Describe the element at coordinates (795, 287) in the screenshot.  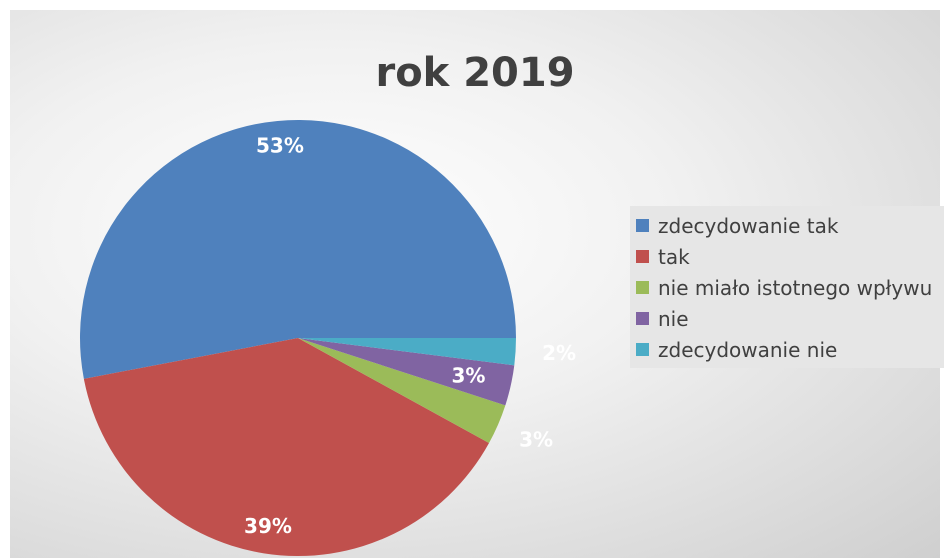
I see `legend-label: nie miało istotnego wpływu` at that location.